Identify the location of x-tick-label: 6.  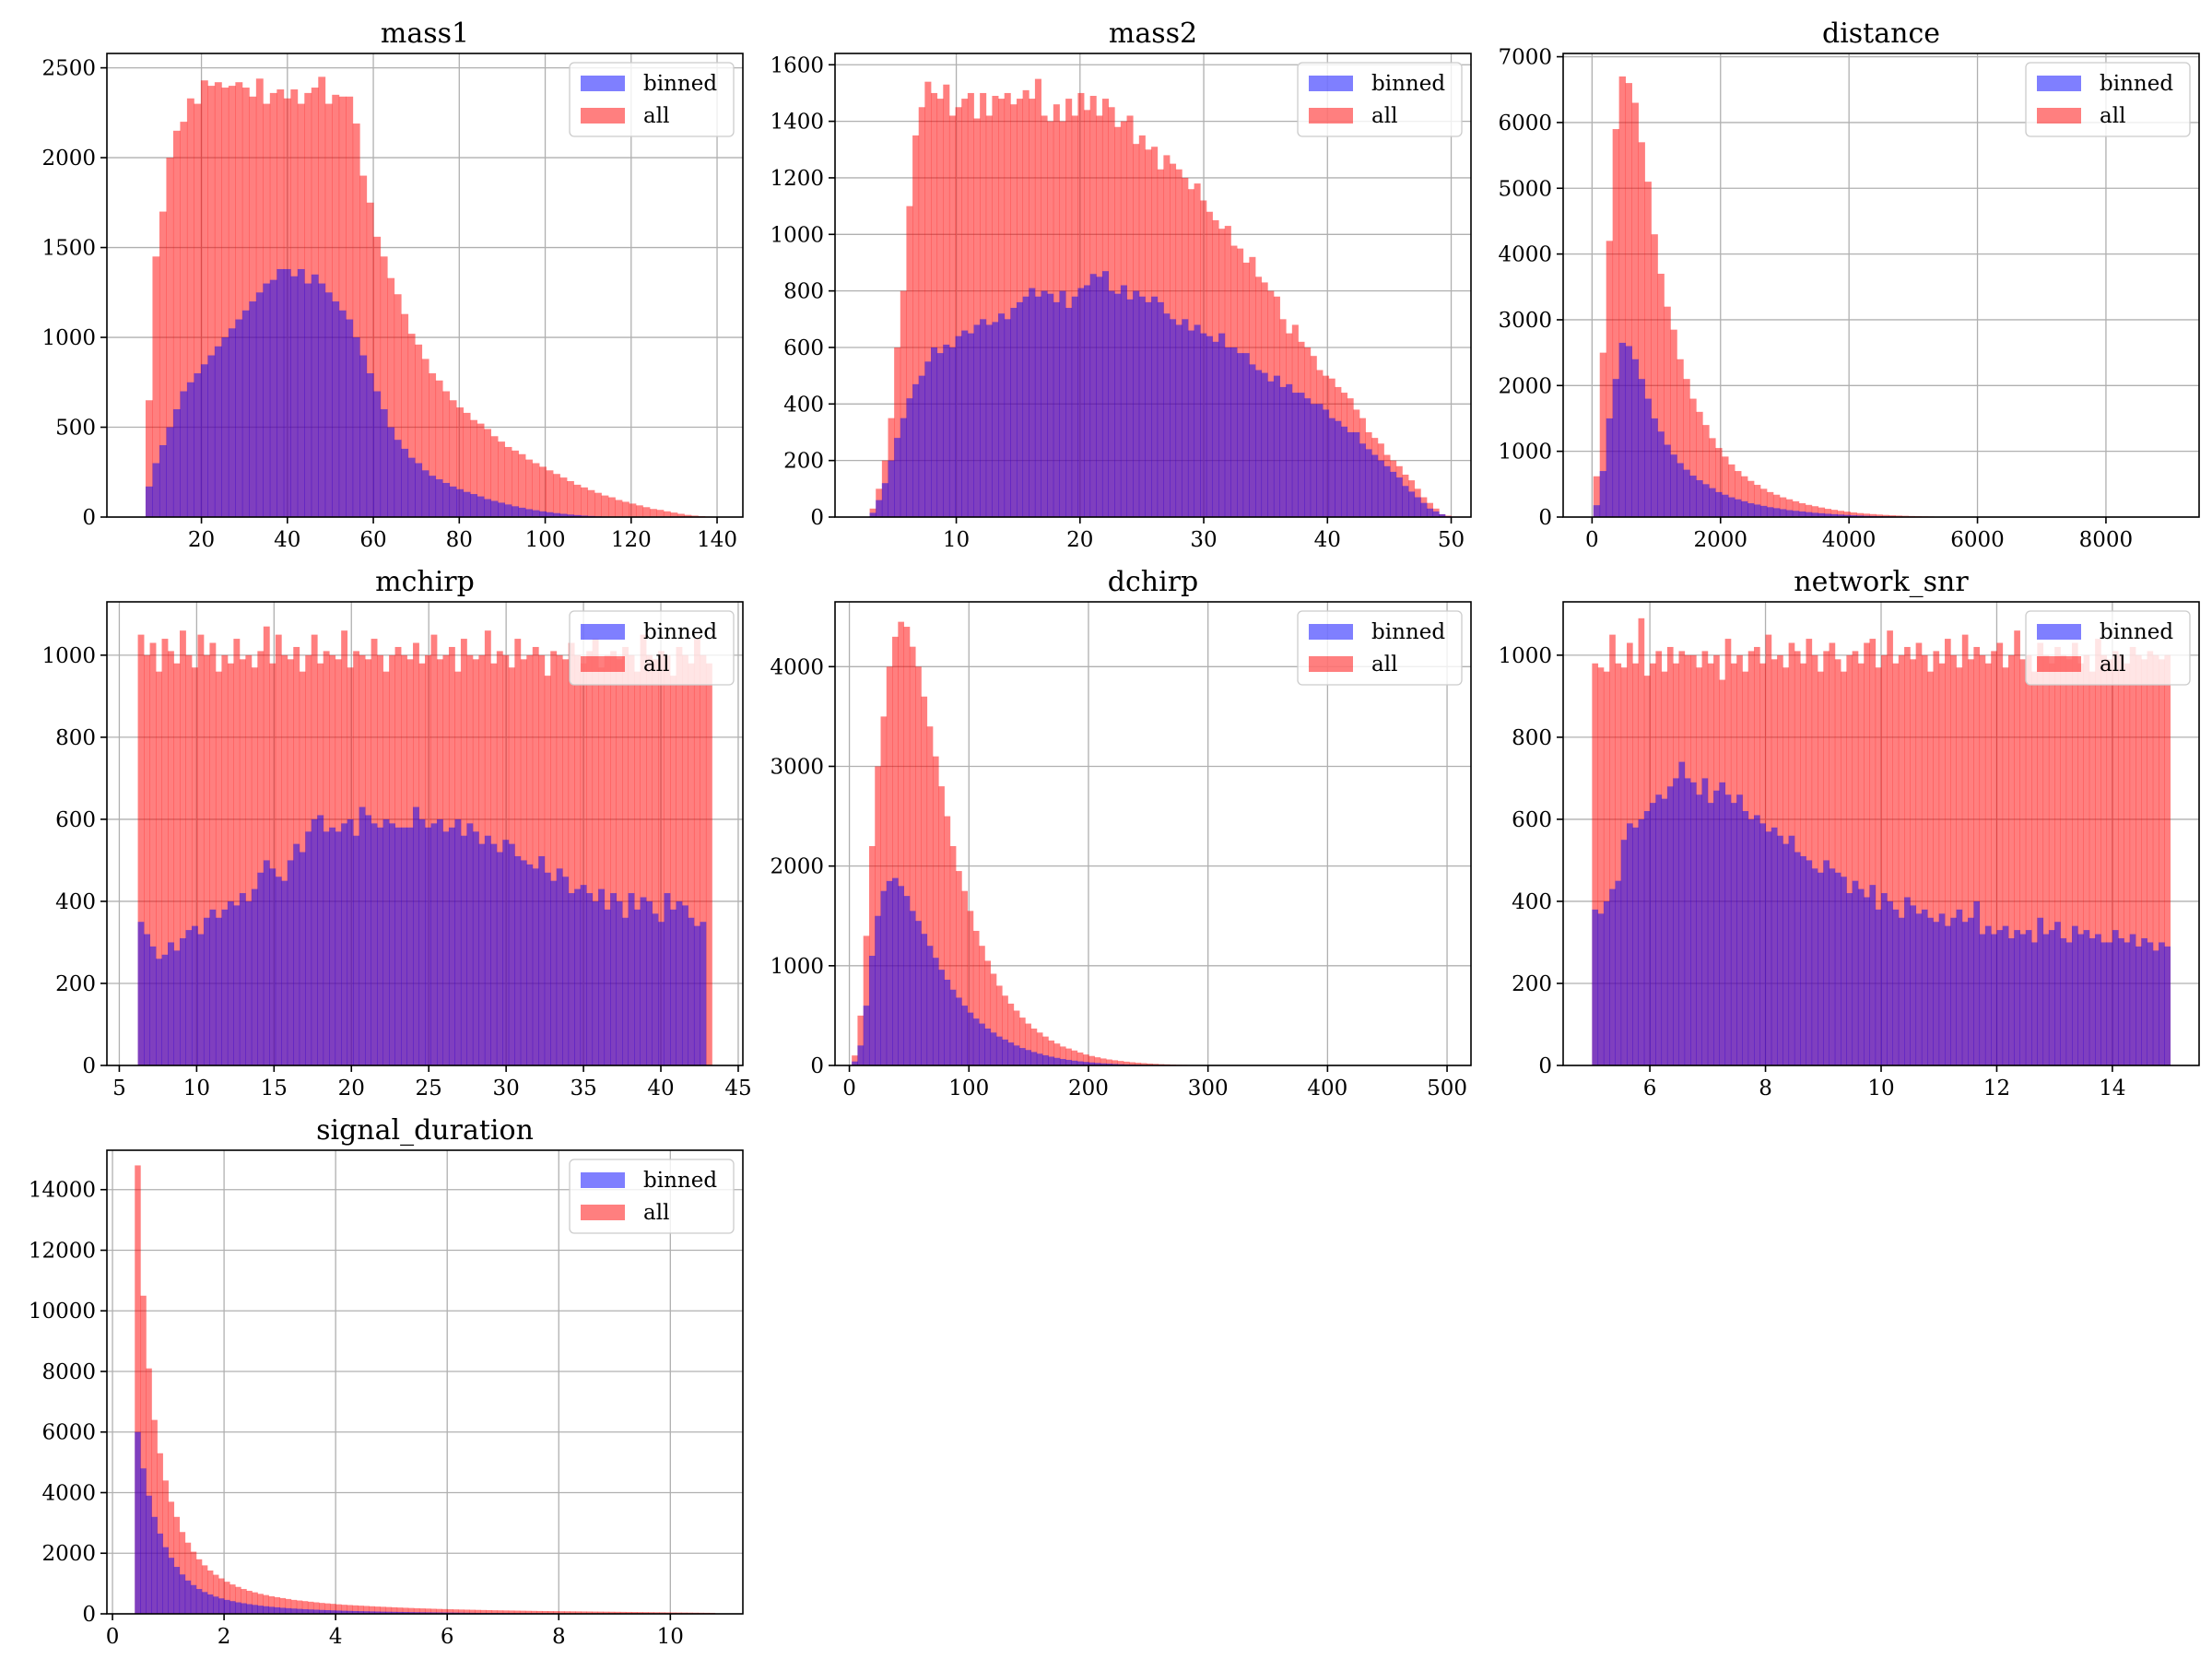
(447, 1637).